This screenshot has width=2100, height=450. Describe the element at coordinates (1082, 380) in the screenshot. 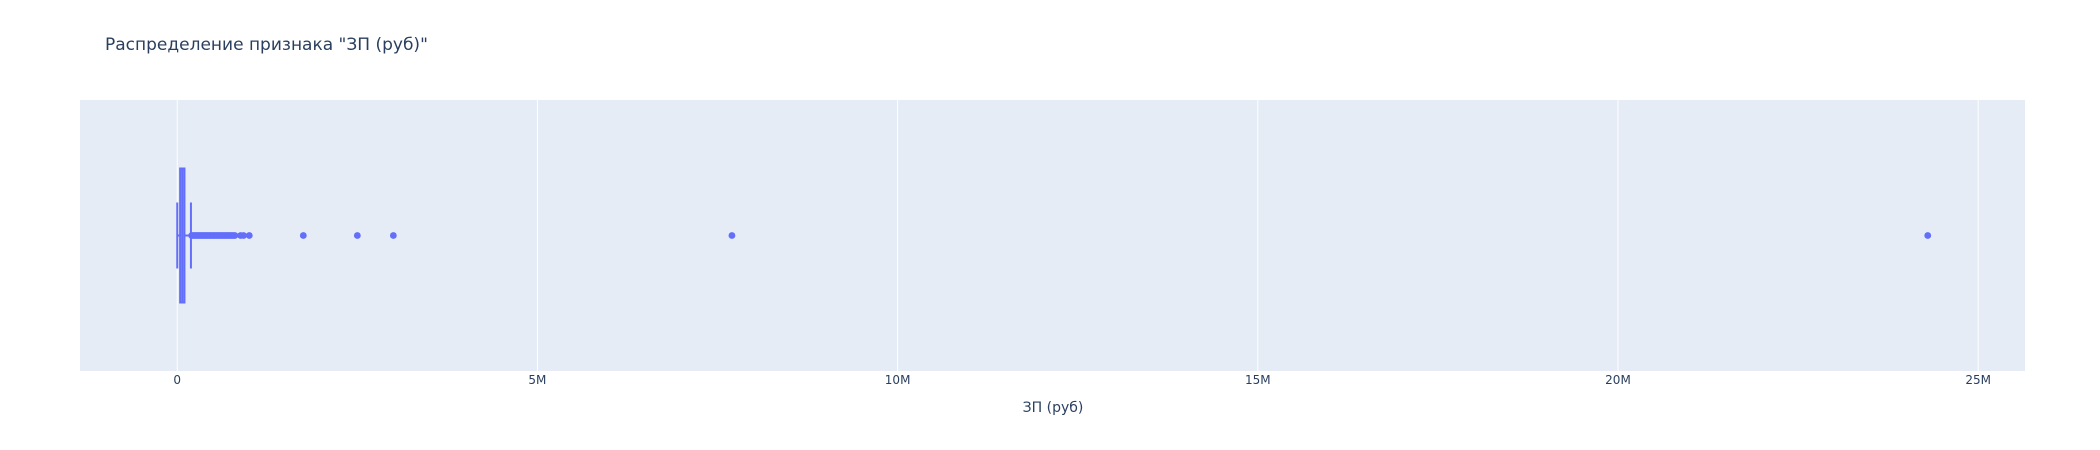

I see `x-axis-ticks: 0 5M 10M 15M 20M 25M` at that location.